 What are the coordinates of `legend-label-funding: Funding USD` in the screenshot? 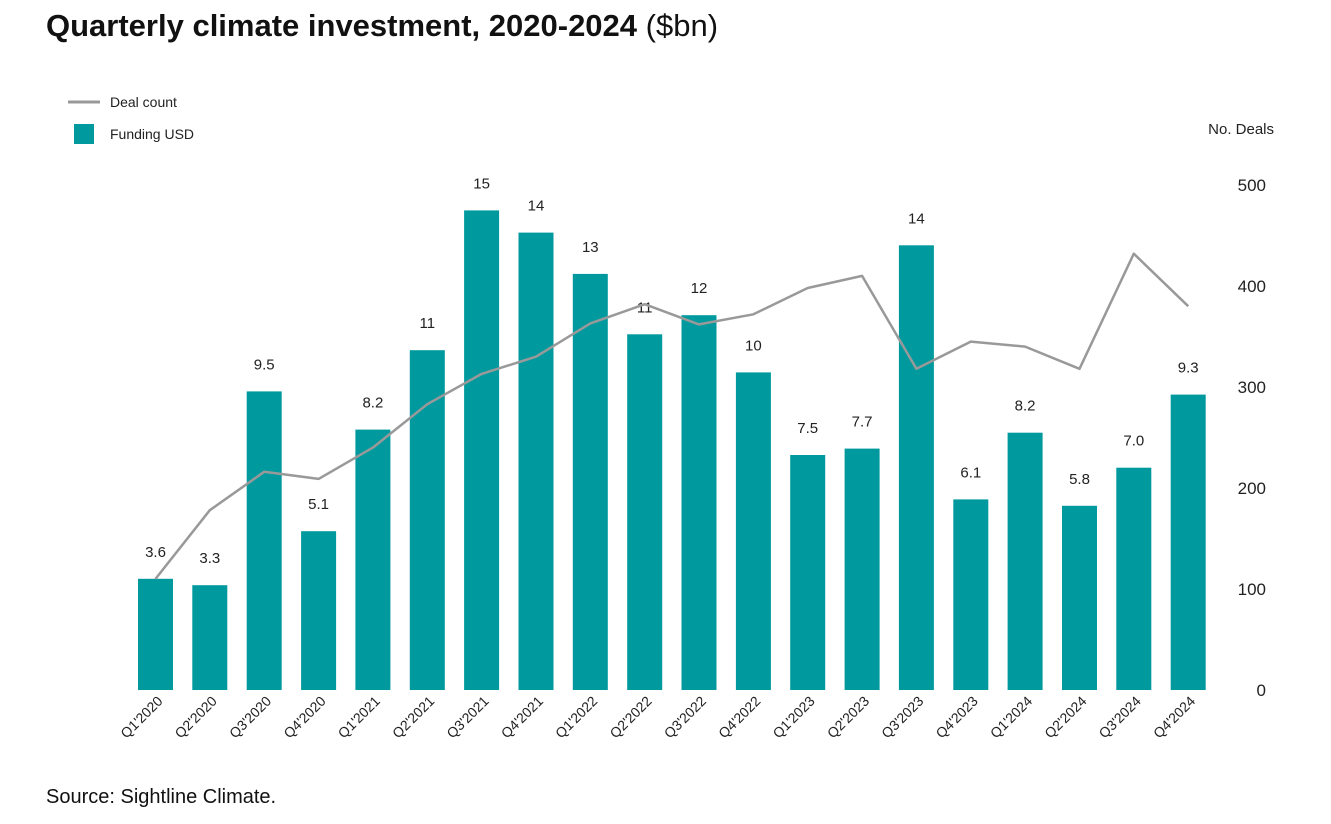 It's located at (152, 134).